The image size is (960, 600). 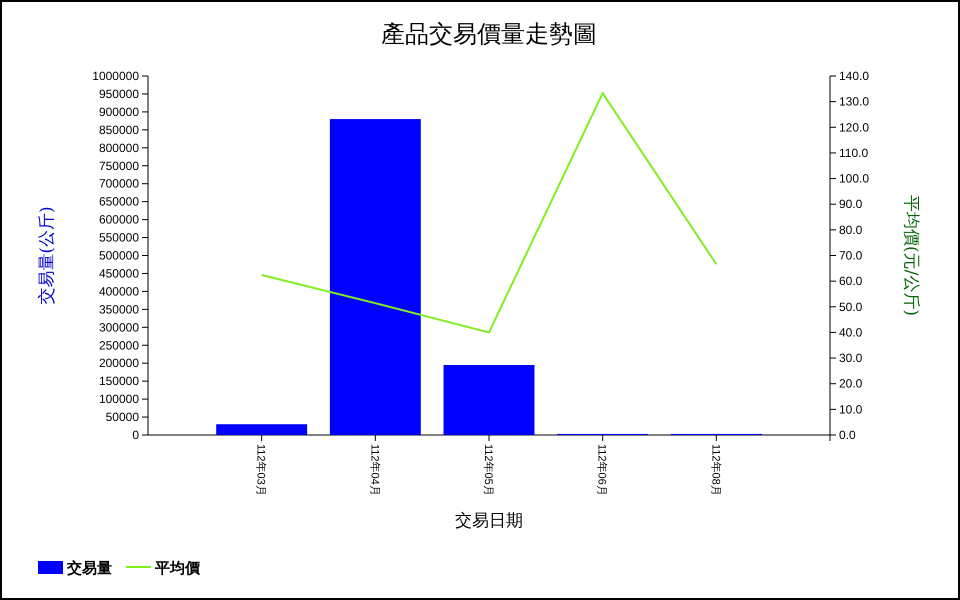 What do you see at coordinates (119, 309) in the screenshot?
I see `y-tick-label: 350000` at bounding box center [119, 309].